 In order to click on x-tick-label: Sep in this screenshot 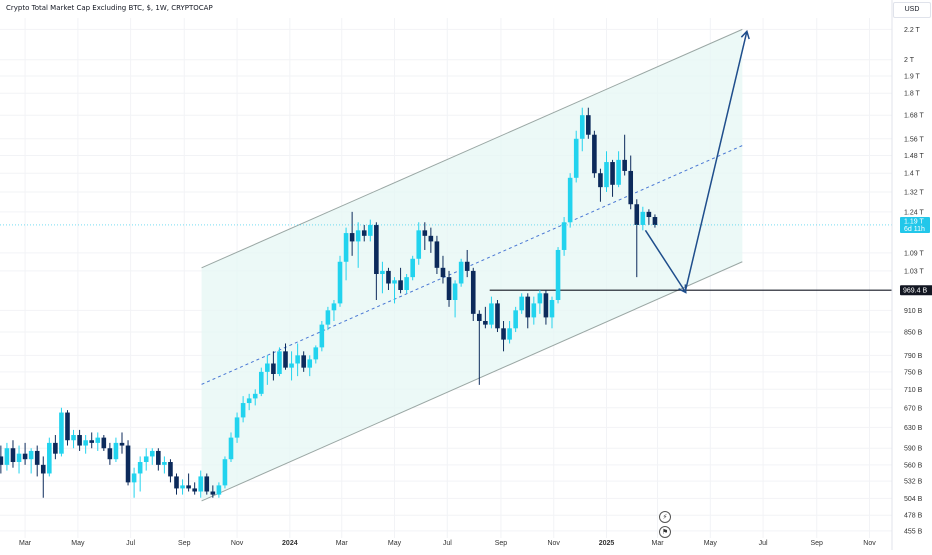, I will do `click(184, 543)`.